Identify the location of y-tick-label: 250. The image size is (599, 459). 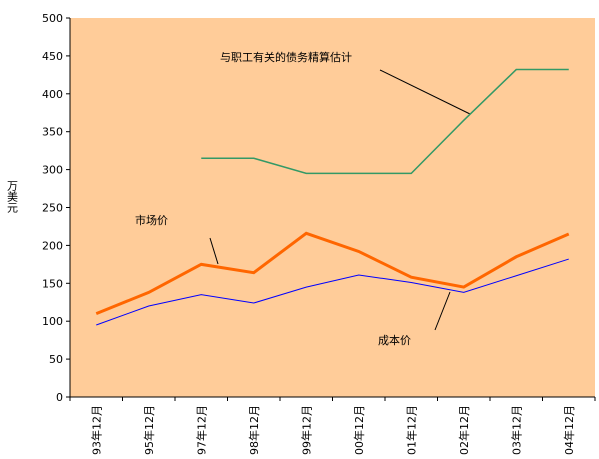
(52, 208).